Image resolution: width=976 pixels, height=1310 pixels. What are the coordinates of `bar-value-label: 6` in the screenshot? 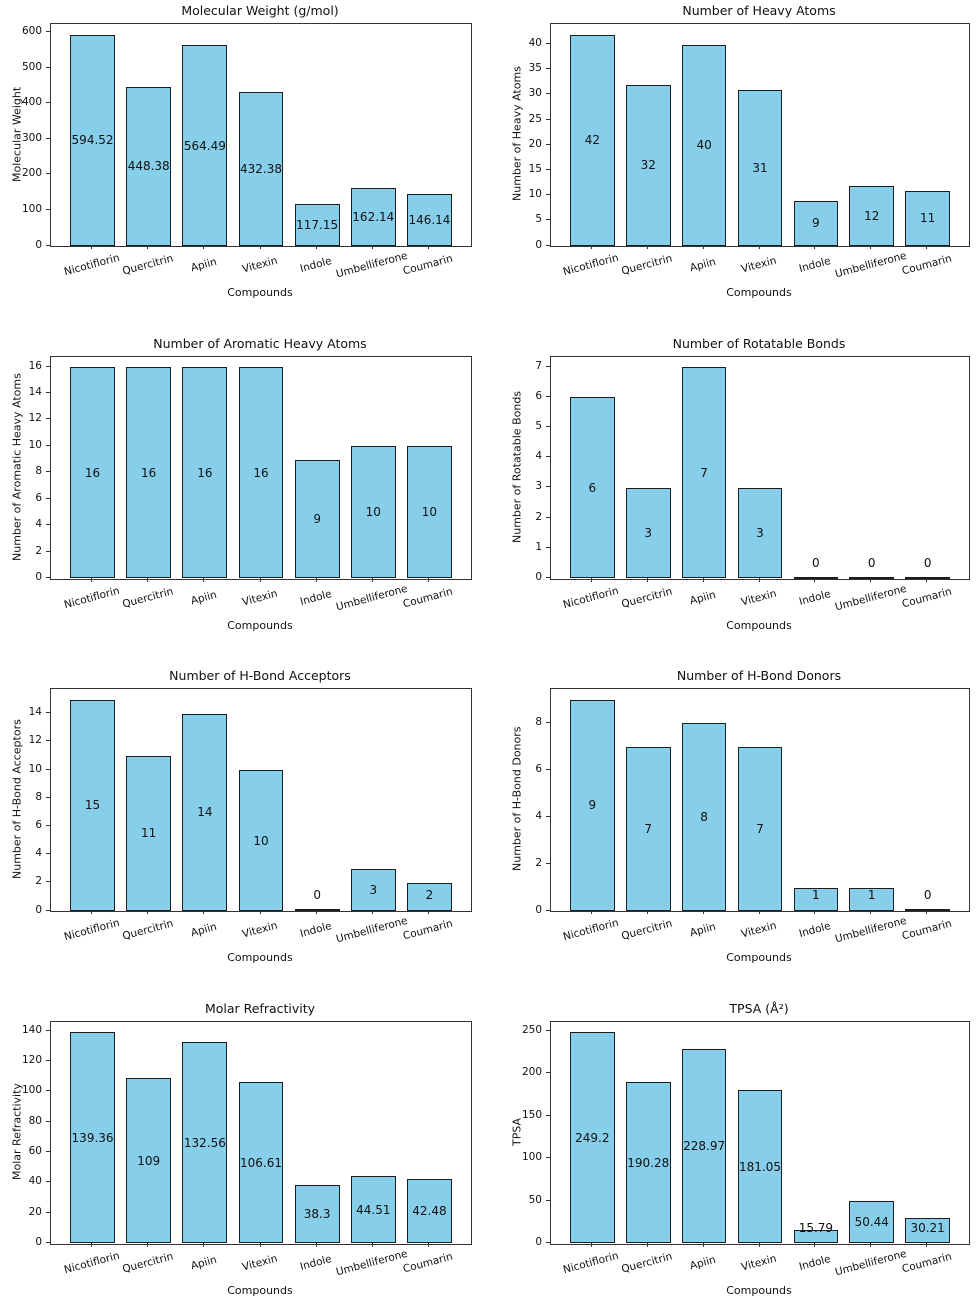 It's located at (592, 487).